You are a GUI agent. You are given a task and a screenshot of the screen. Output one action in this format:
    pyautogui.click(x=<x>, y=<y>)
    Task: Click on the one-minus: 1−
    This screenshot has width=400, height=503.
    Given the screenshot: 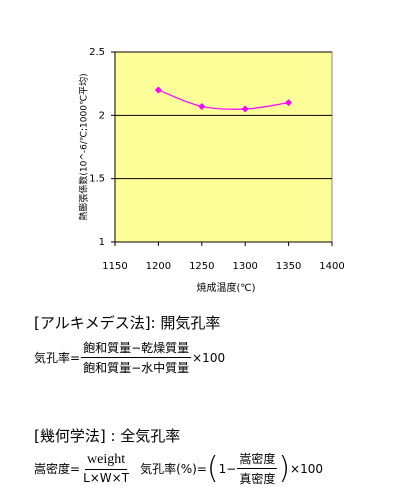 What is the action you would take?
    pyautogui.click(x=227, y=468)
    